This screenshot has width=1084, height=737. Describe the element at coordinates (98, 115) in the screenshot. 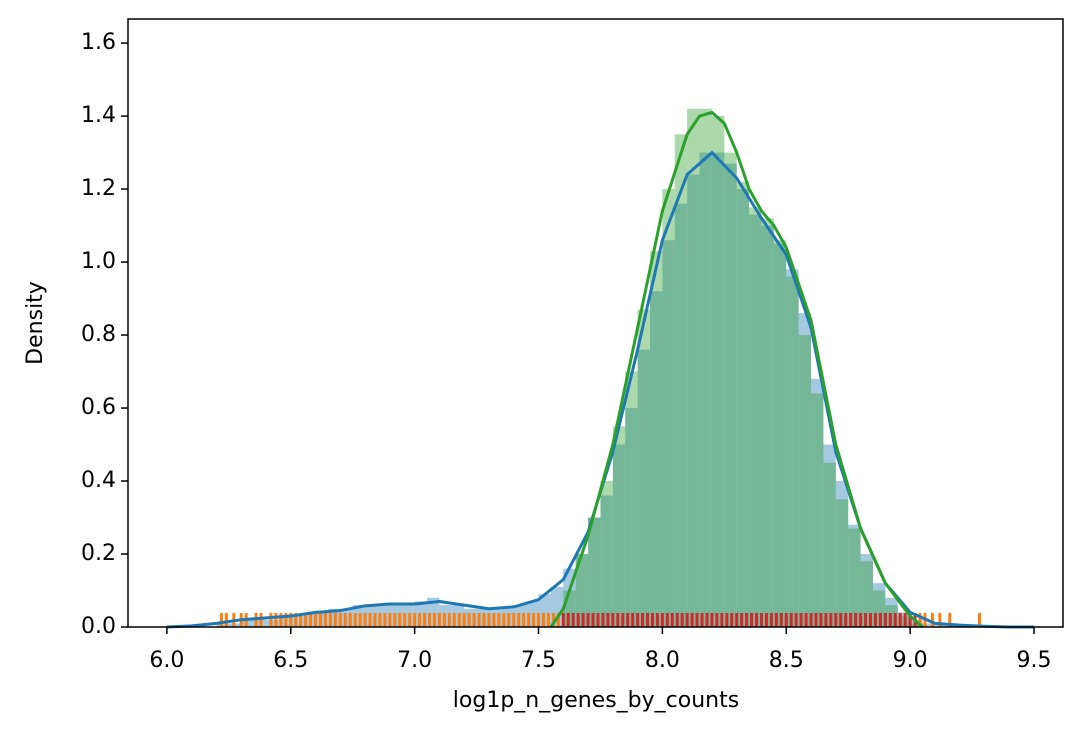

I see `y-tick-label: 1.4` at that location.